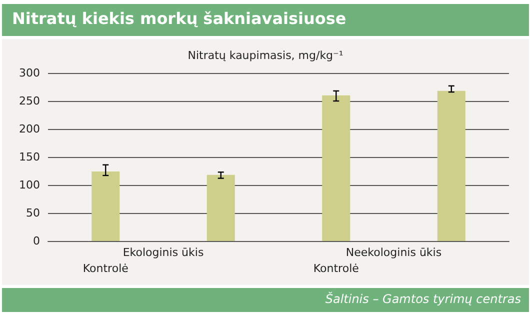 This screenshot has width=531, height=326. What do you see at coordinates (265, 300) in the screenshot?
I see `text: Šaltinis – Gamtos tyrimų centras` at bounding box center [265, 300].